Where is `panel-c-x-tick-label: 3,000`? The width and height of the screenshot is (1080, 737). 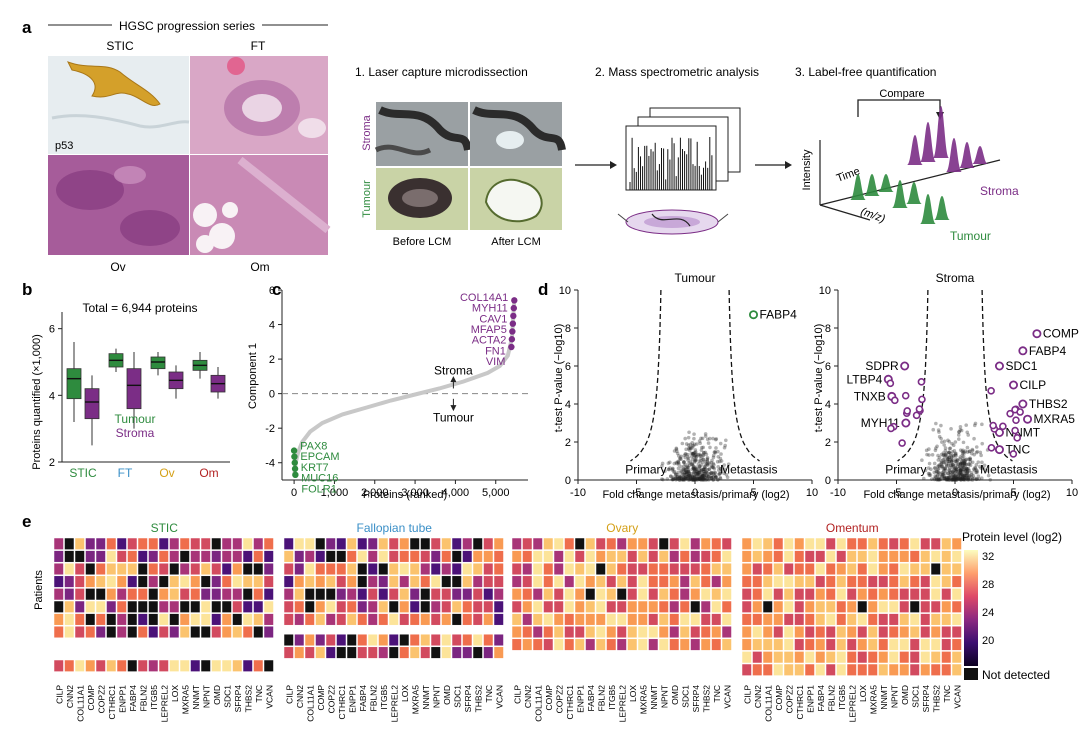
panel-c-x-tick-label: 3,000 is located at coordinates (415, 493).